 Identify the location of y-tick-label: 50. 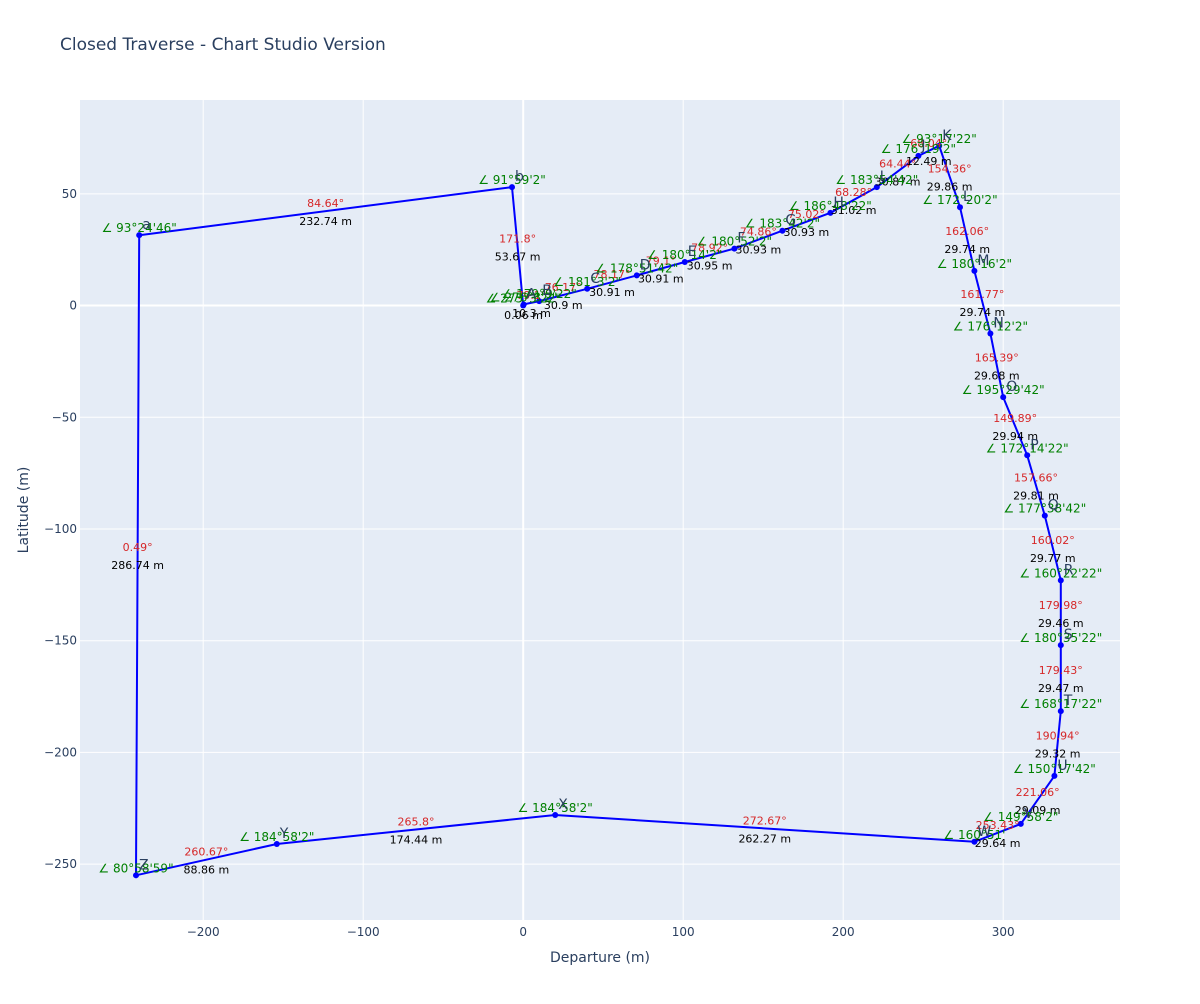
(69, 194).